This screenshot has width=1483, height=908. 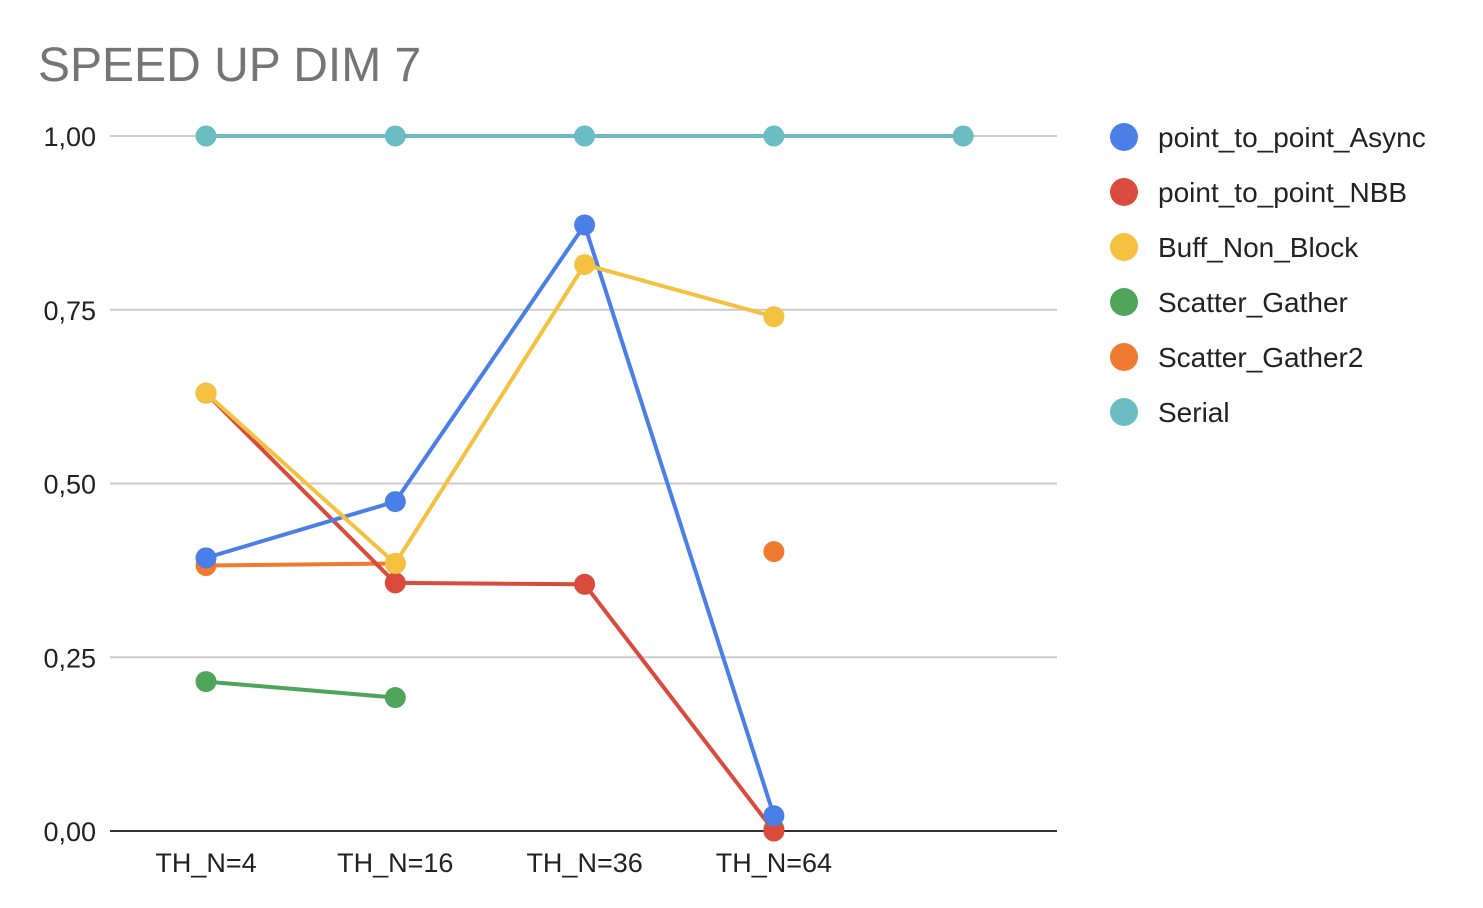 I want to click on legend-item: Scatter_Gather, so click(x=1229, y=302).